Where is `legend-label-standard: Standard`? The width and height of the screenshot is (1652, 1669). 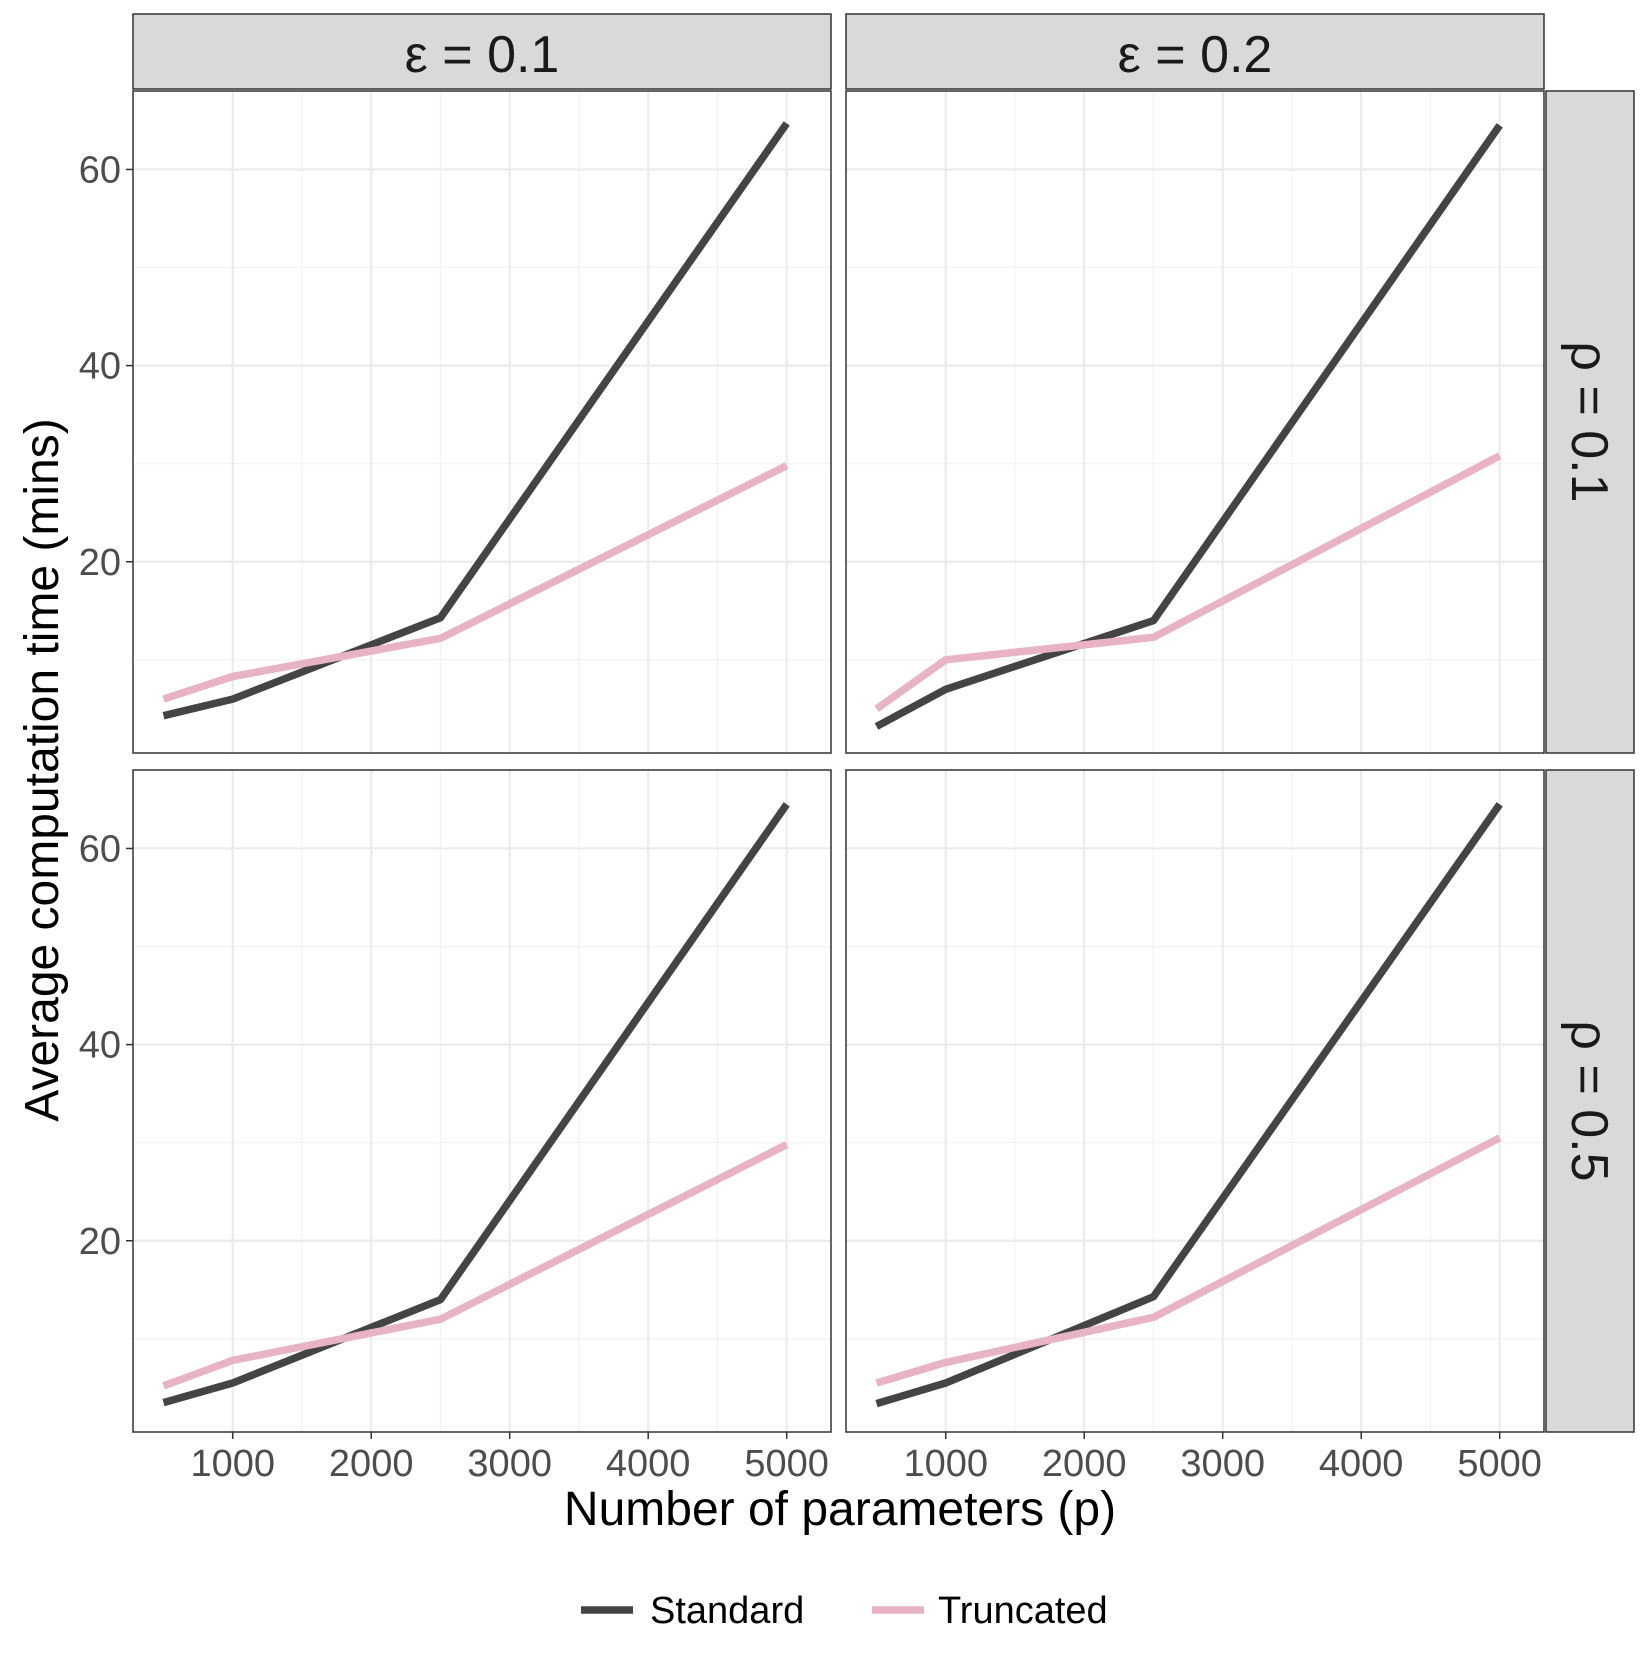 legend-label-standard: Standard is located at coordinates (727, 1611).